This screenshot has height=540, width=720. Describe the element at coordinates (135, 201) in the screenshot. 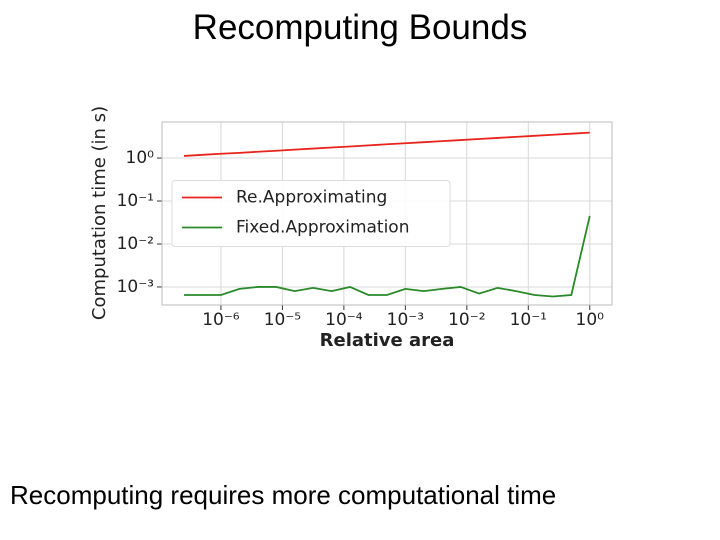

I see `y-tick-label: 10⁻¹` at that location.